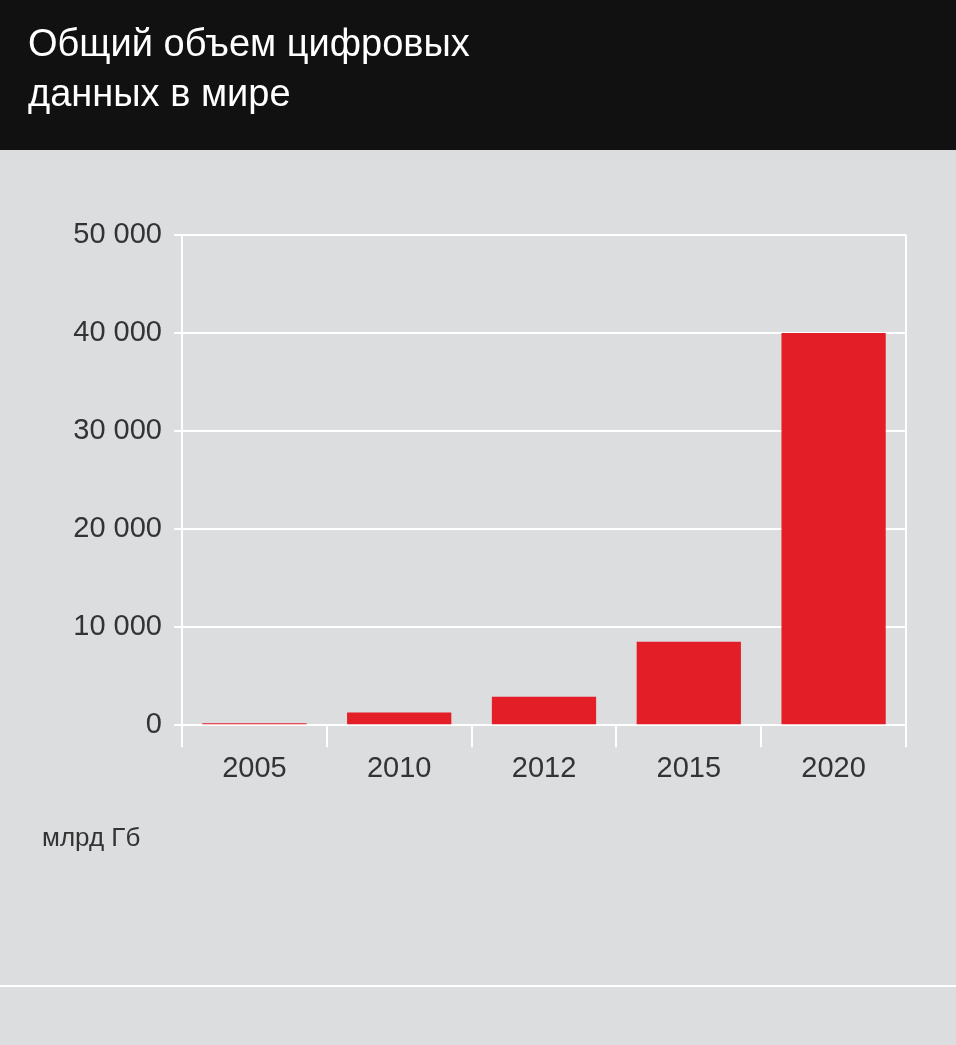 The width and height of the screenshot is (956, 1045). What do you see at coordinates (544, 766) in the screenshot?
I see `x-tick-label: 2012` at bounding box center [544, 766].